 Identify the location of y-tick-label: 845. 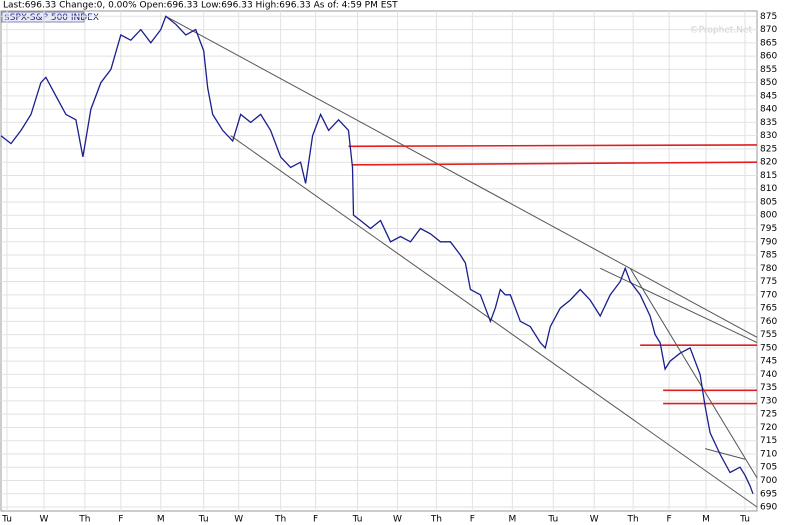
(768, 96).